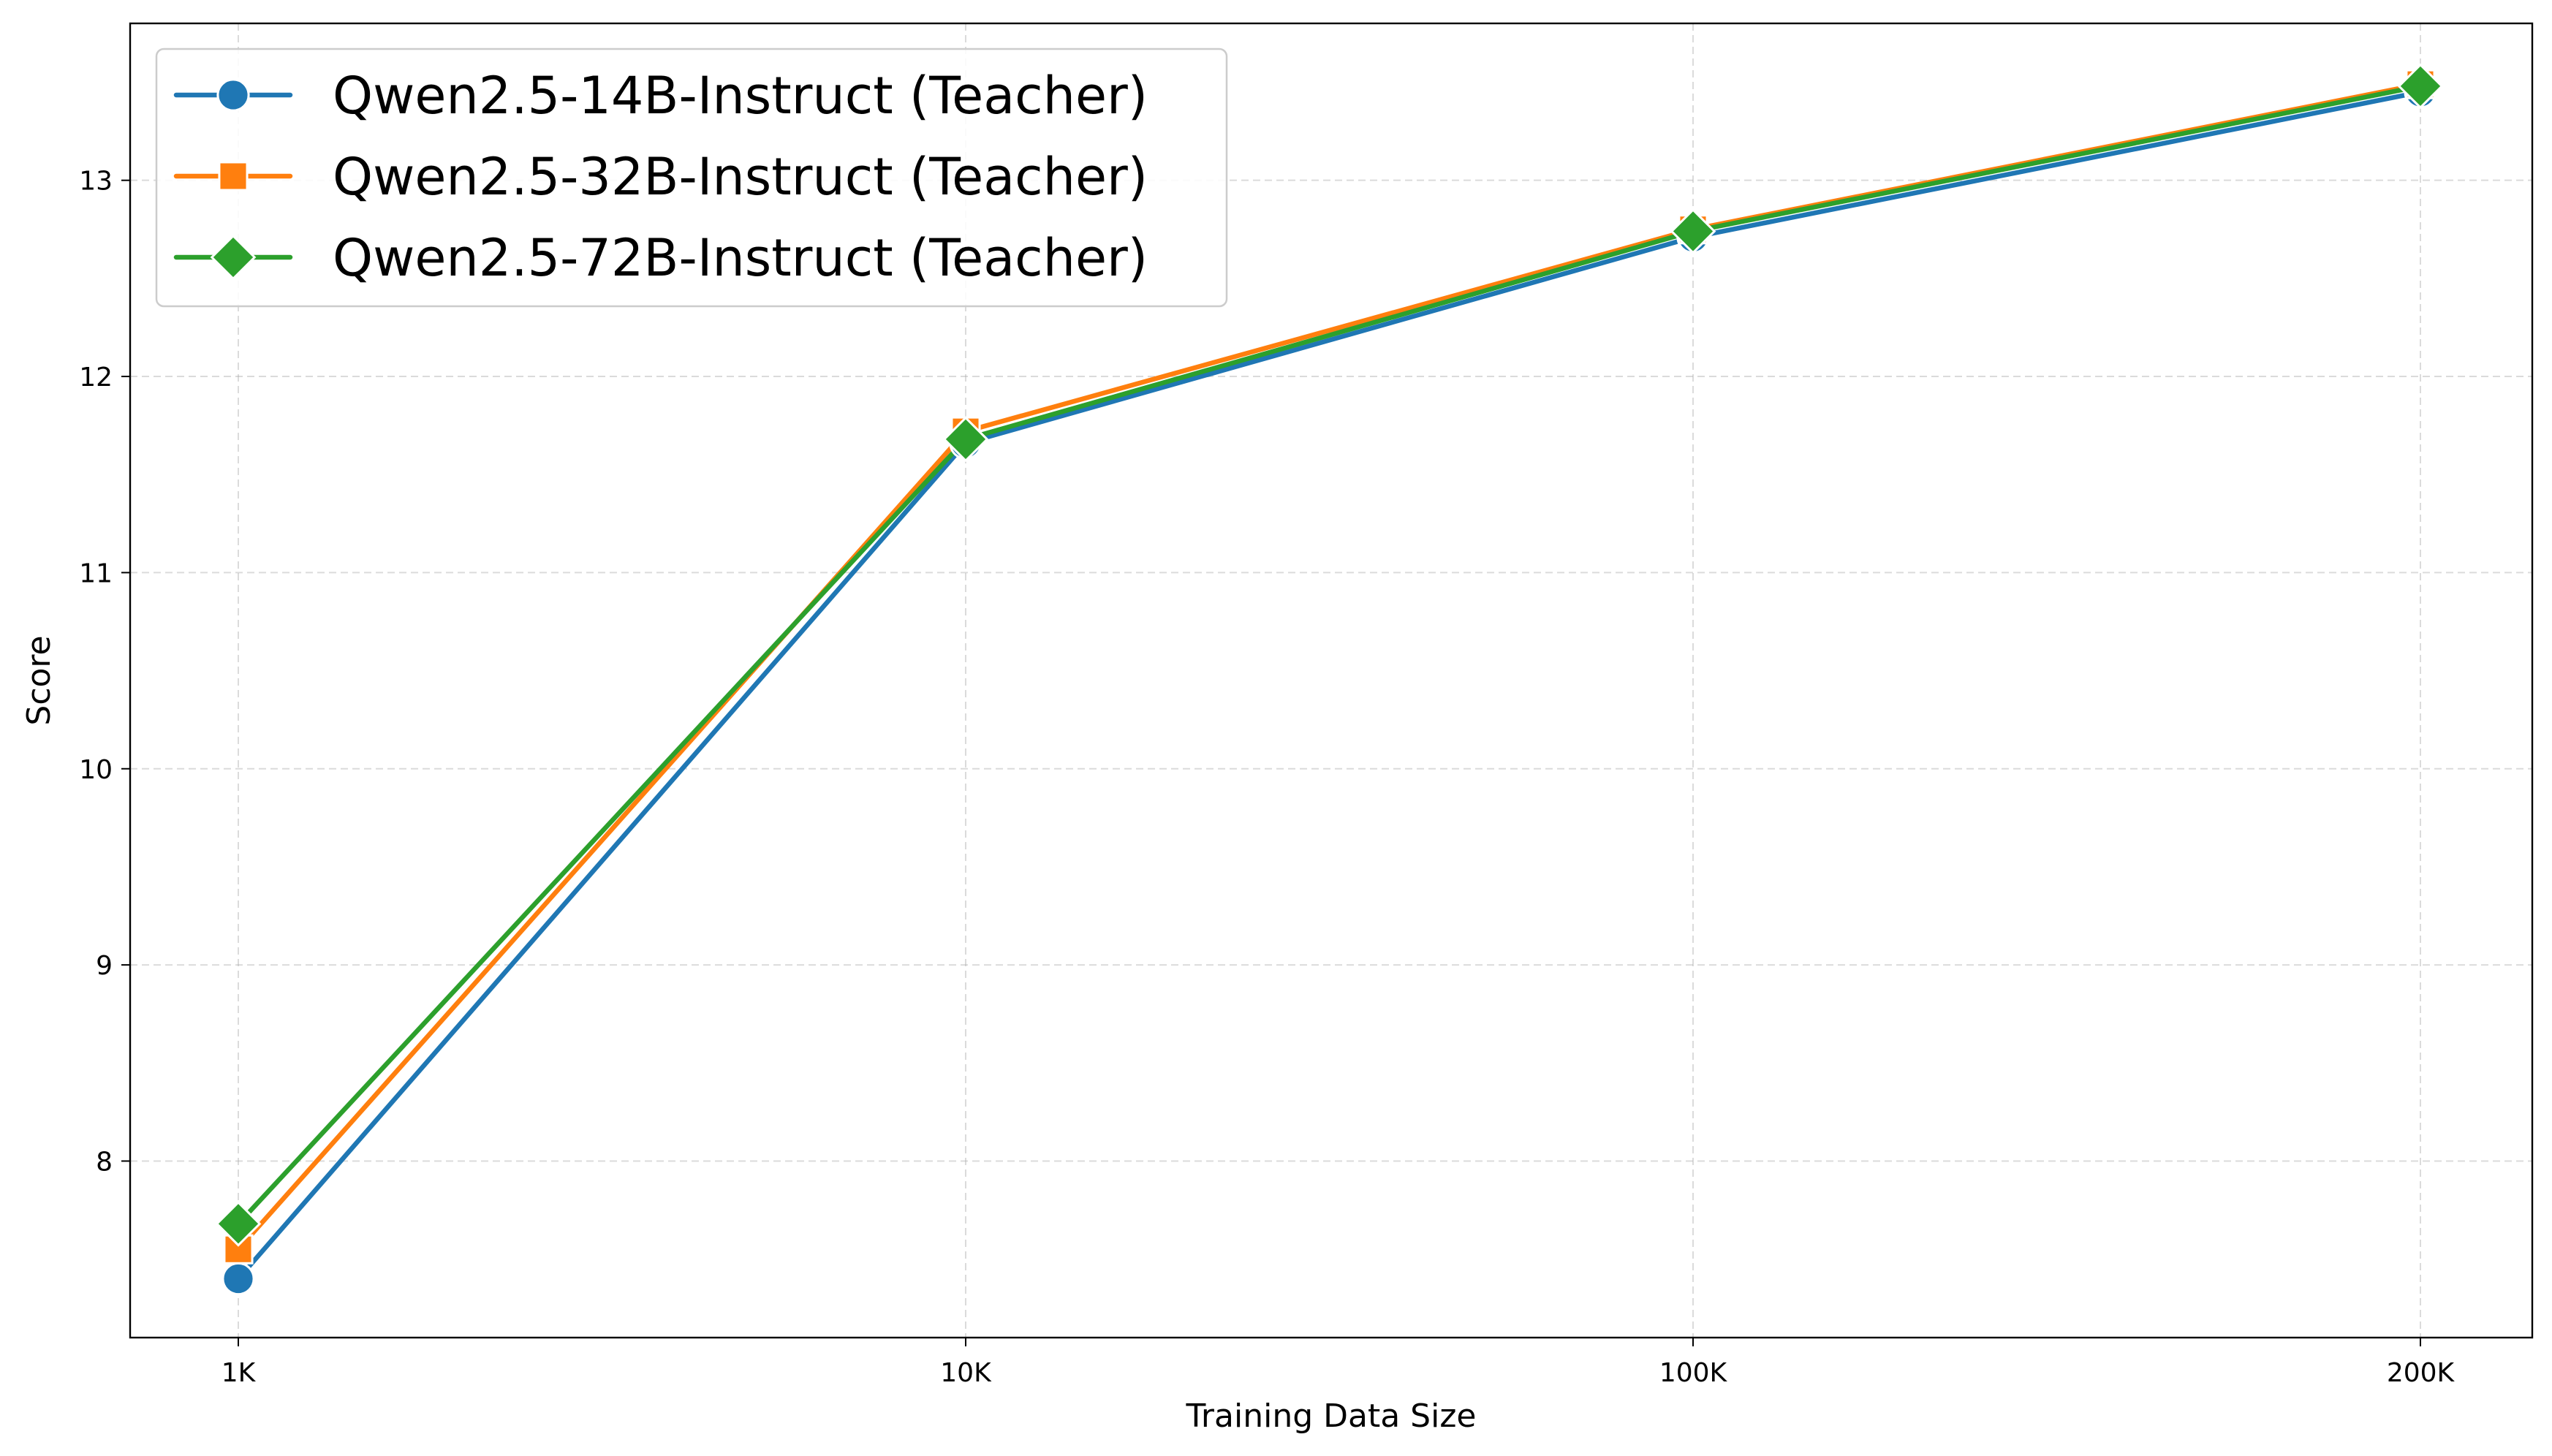 The height and width of the screenshot is (1456, 2552). Describe the element at coordinates (104, 672) in the screenshot. I see `y-axis-ticks: 8 9 10 11 12 13` at that location.